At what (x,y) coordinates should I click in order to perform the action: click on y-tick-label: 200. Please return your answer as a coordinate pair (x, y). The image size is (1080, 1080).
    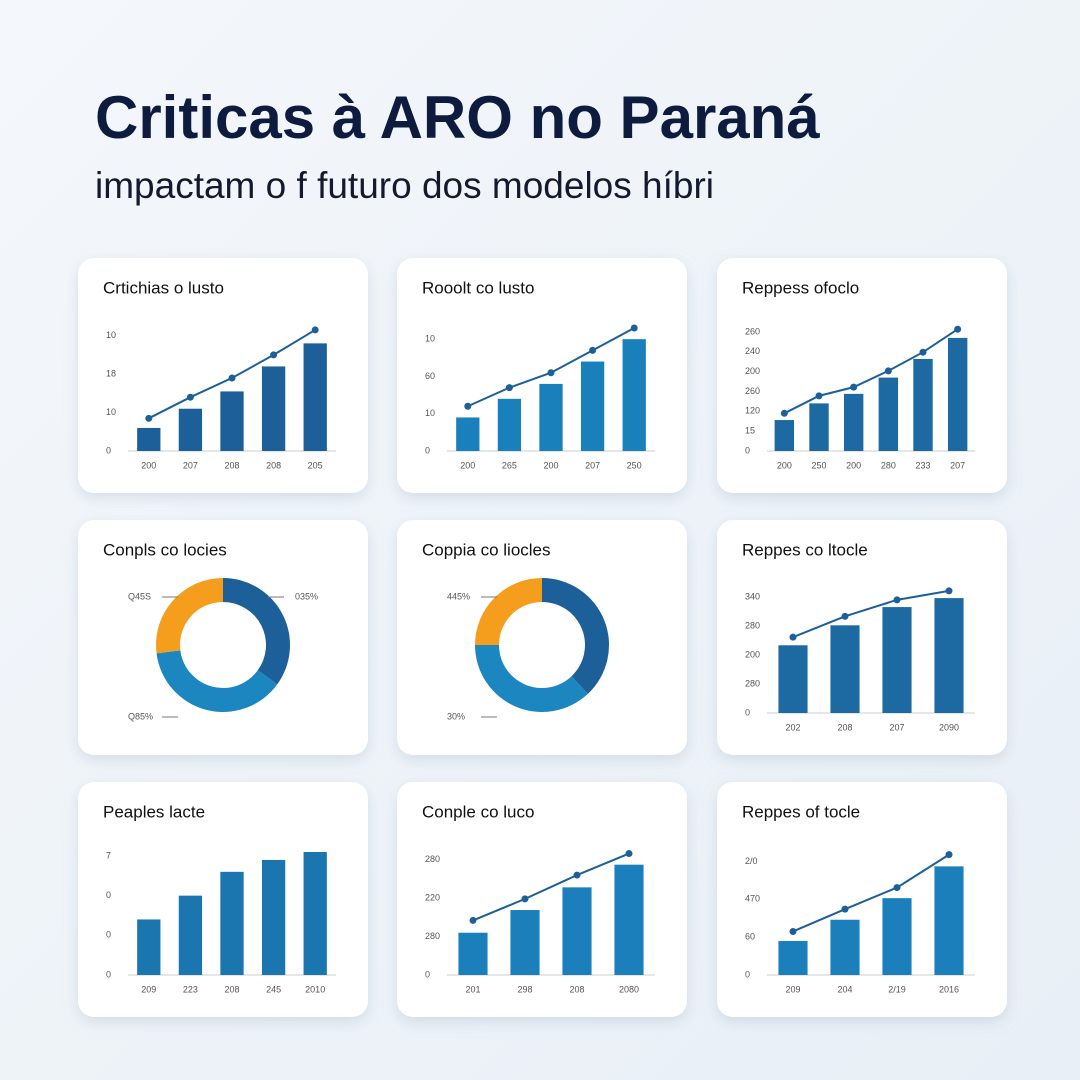
    Looking at the image, I should click on (752, 371).